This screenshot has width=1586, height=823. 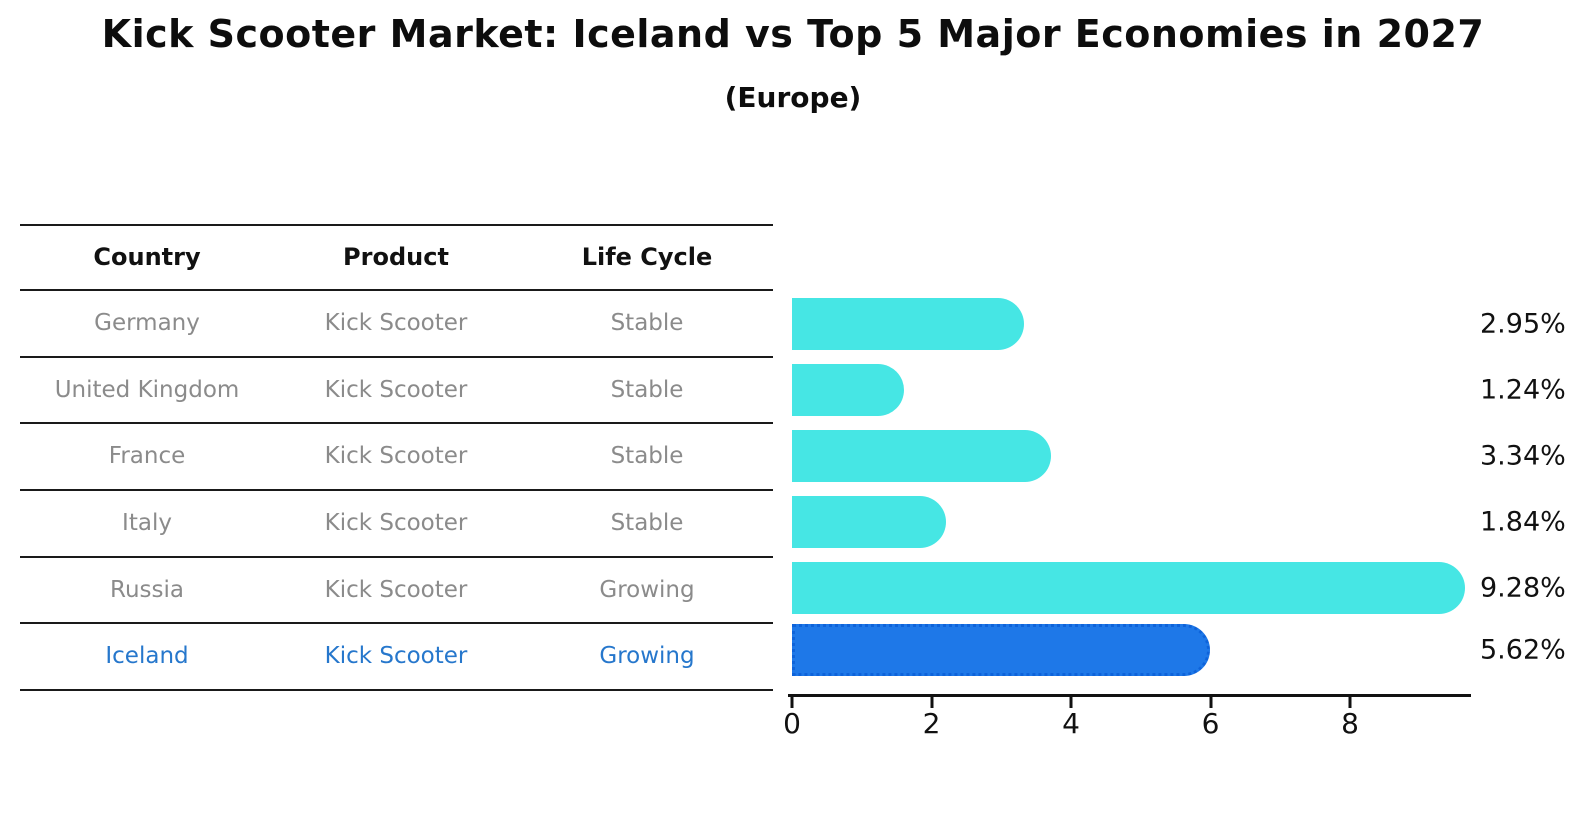 What do you see at coordinates (1350, 723) in the screenshot?
I see `x-axis-tick-label: 8` at bounding box center [1350, 723].